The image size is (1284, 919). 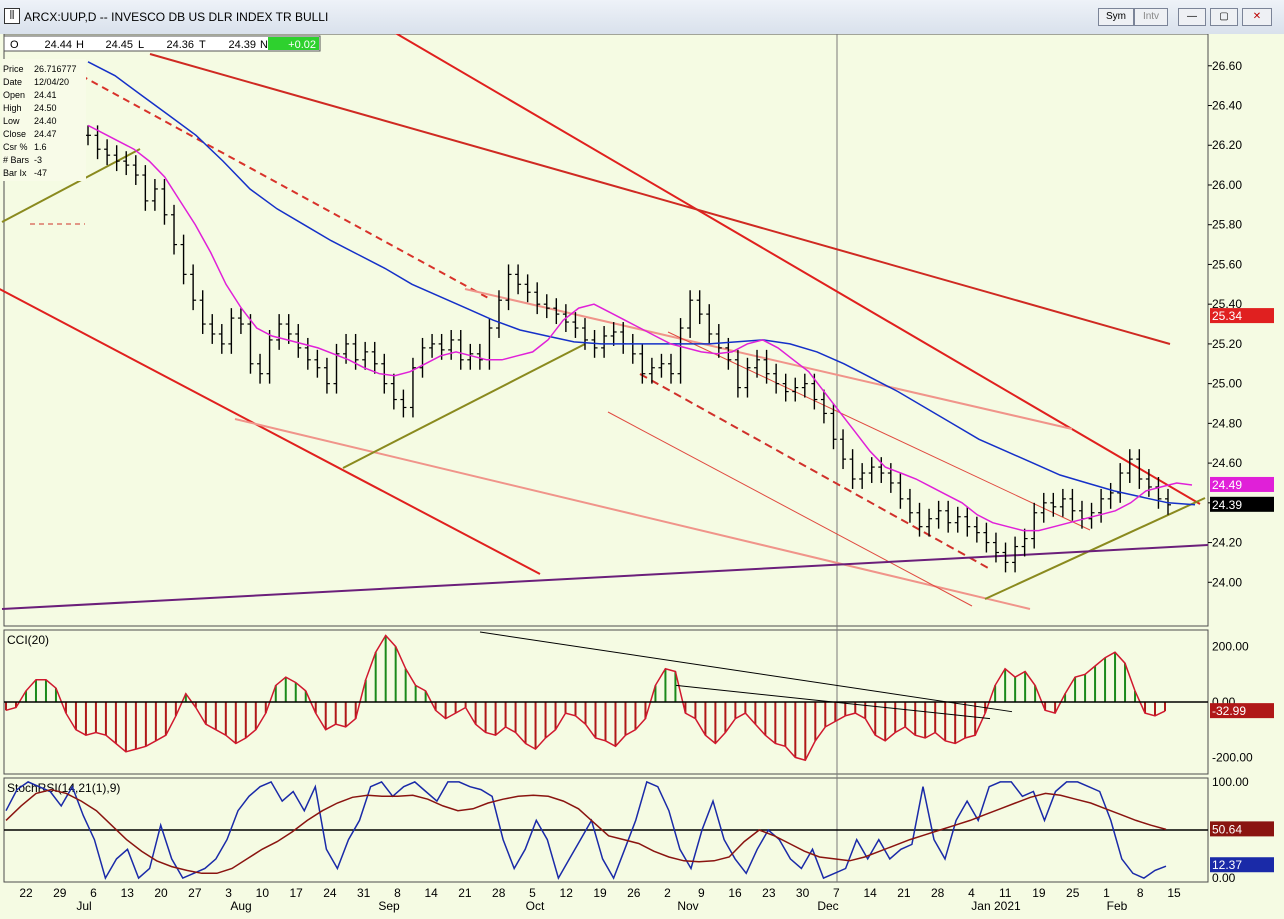 What do you see at coordinates (1192, 17) in the screenshot?
I see `minimize-button: —` at bounding box center [1192, 17].